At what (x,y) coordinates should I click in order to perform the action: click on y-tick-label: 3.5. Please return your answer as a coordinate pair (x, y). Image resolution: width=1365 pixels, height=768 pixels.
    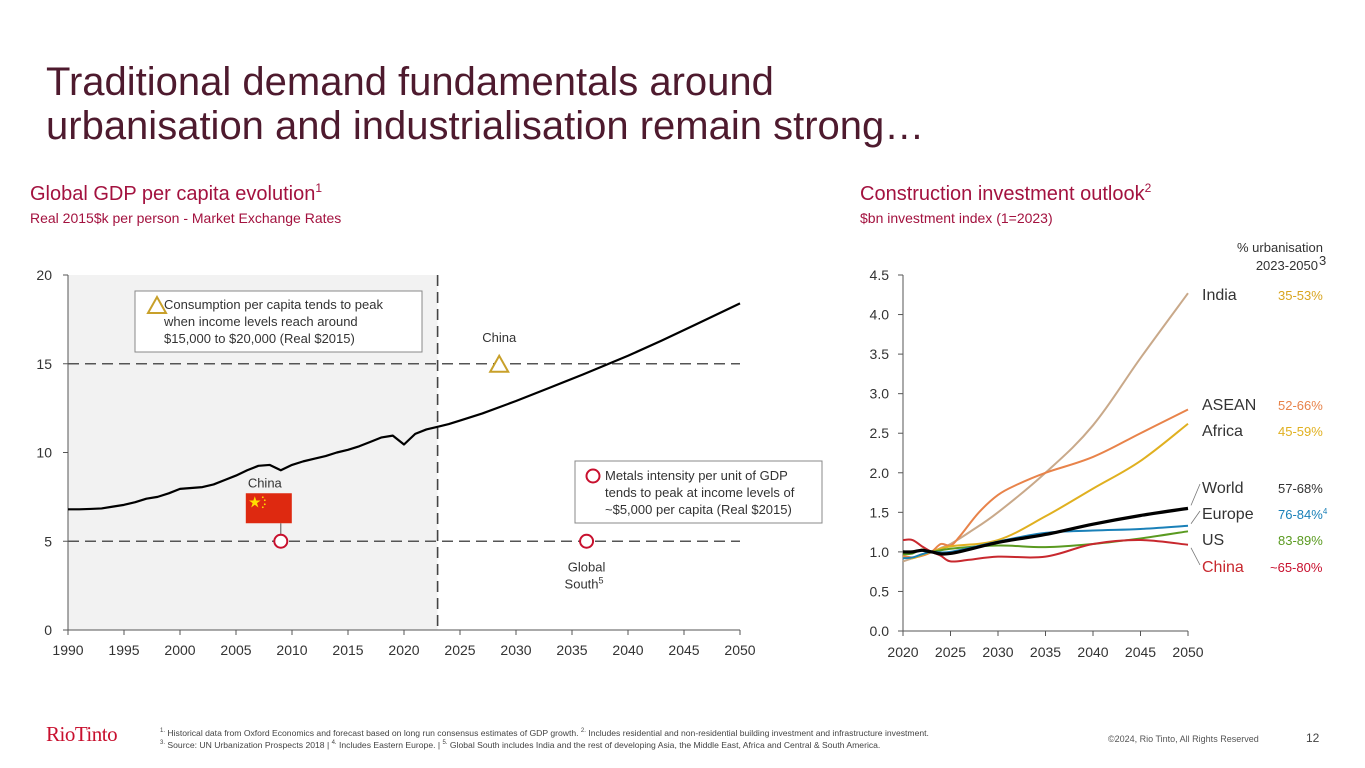
    Looking at the image, I should click on (880, 354).